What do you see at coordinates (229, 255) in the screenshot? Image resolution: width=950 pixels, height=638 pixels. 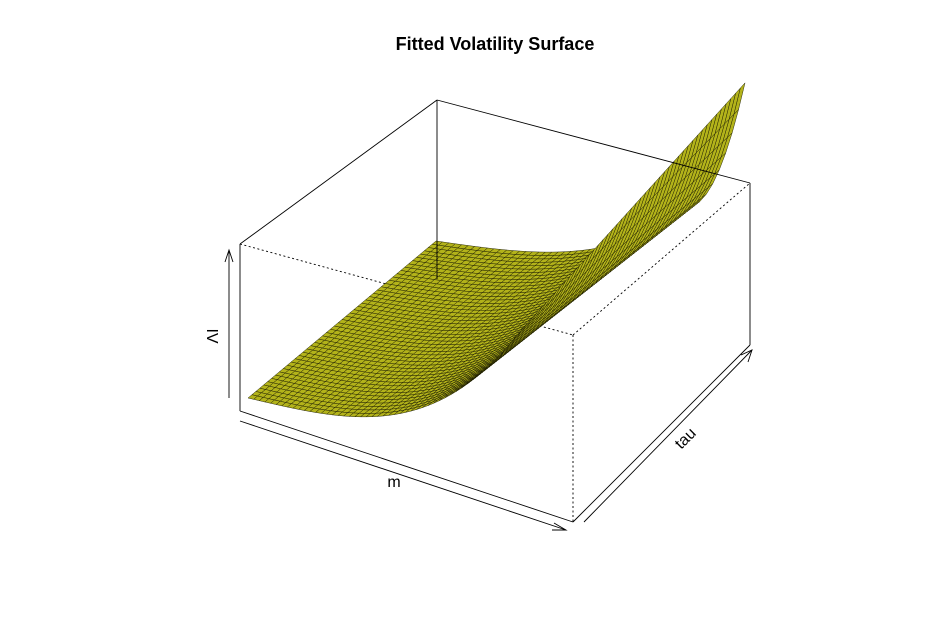 I see `iv-axis-arrowhead` at bounding box center [229, 255].